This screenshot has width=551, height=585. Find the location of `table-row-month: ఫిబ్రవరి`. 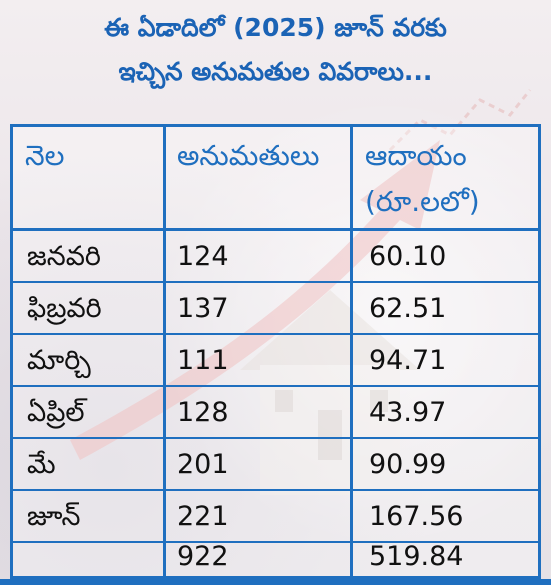

table-row-month: ఫిబ్రవరి is located at coordinates (64, 308).